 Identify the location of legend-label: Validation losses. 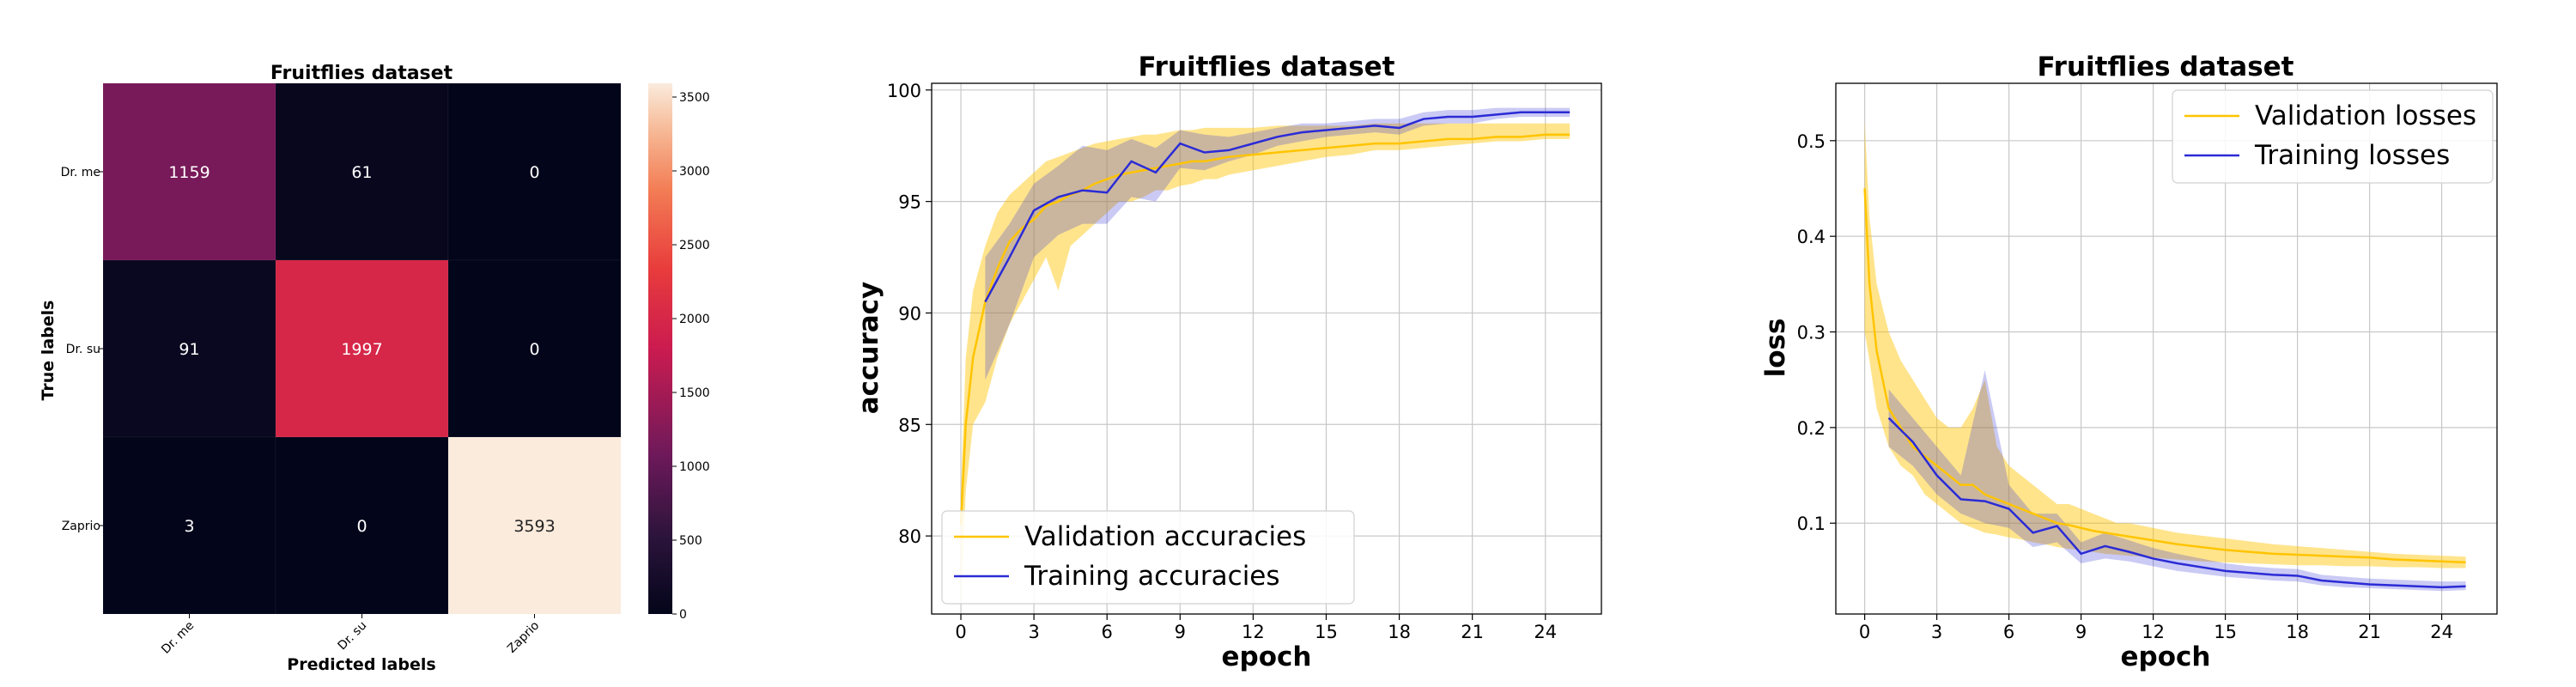
(2365, 115).